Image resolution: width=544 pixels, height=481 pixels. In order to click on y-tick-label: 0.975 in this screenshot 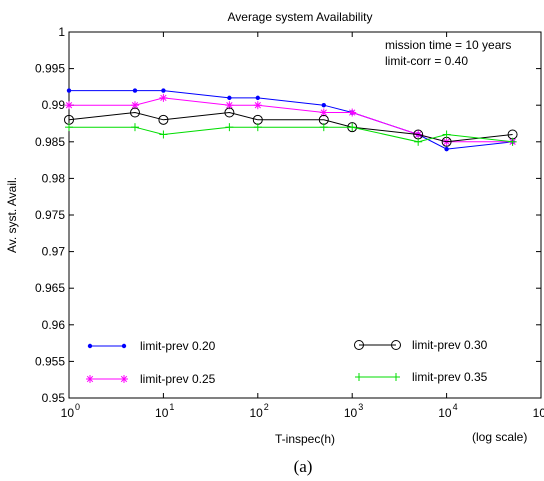, I will do `click(50, 215)`.